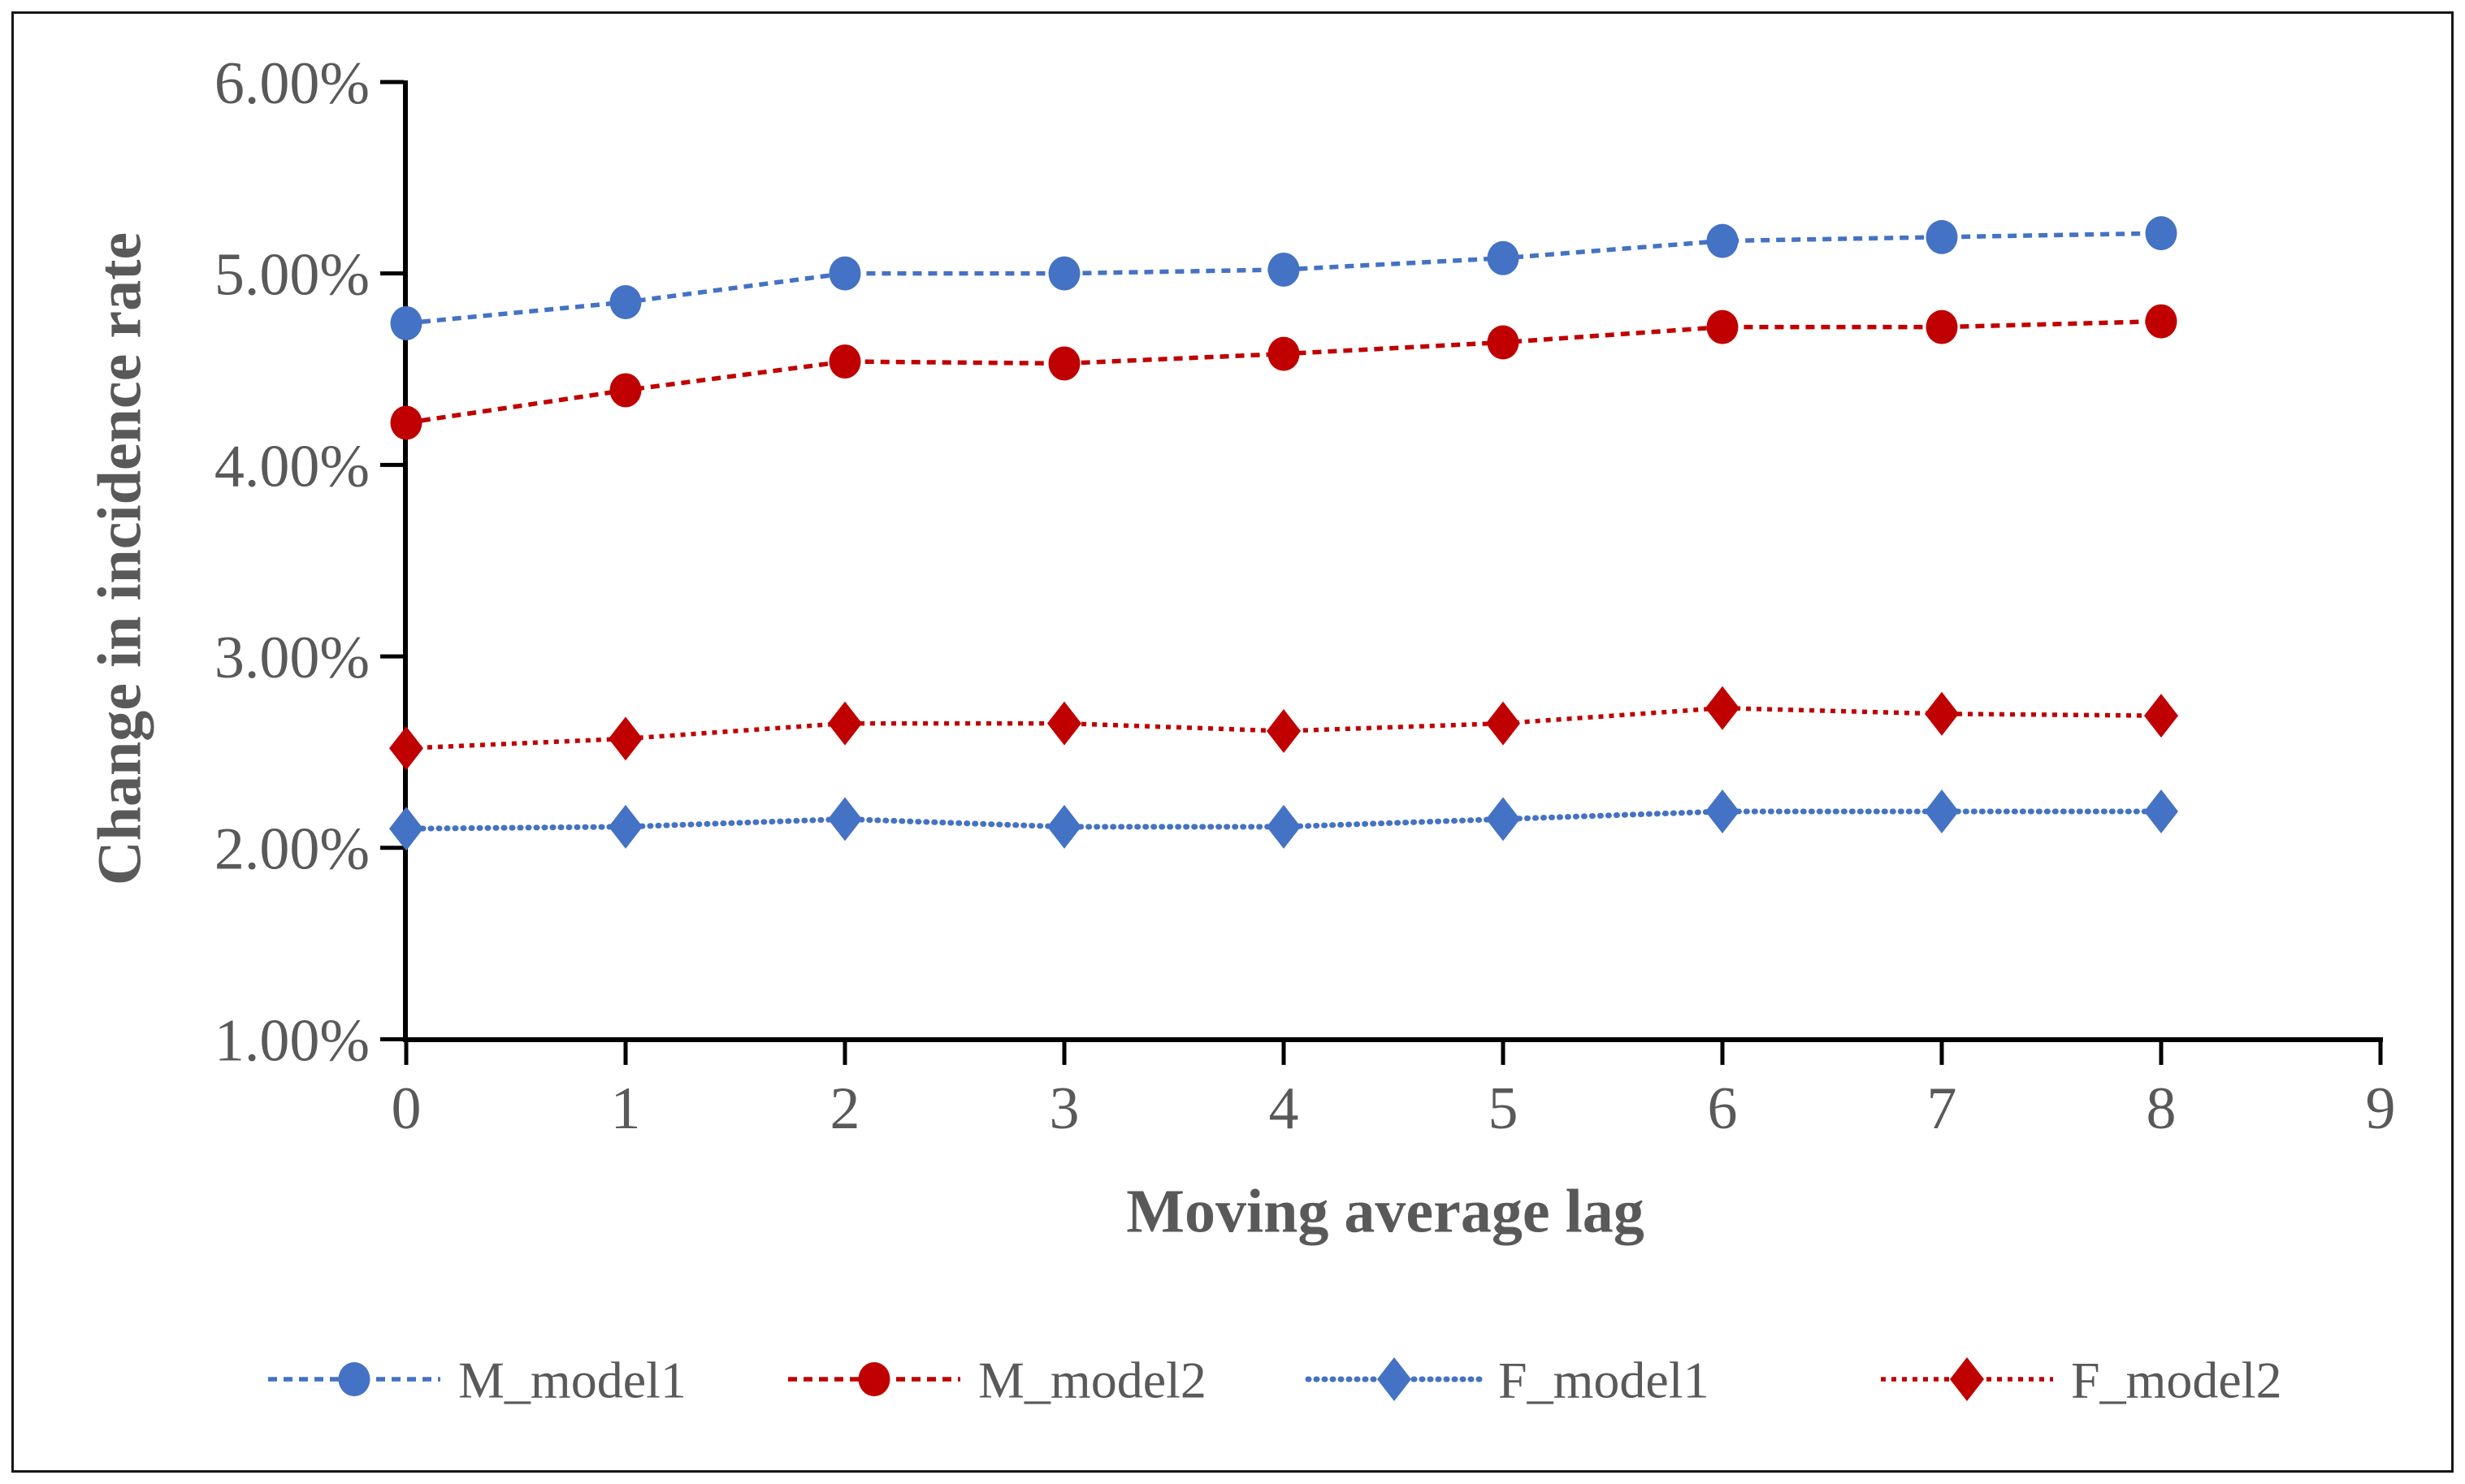 The width and height of the screenshot is (2465, 1484). What do you see at coordinates (845, 1108) in the screenshot?
I see `x-tick-label: 2` at bounding box center [845, 1108].